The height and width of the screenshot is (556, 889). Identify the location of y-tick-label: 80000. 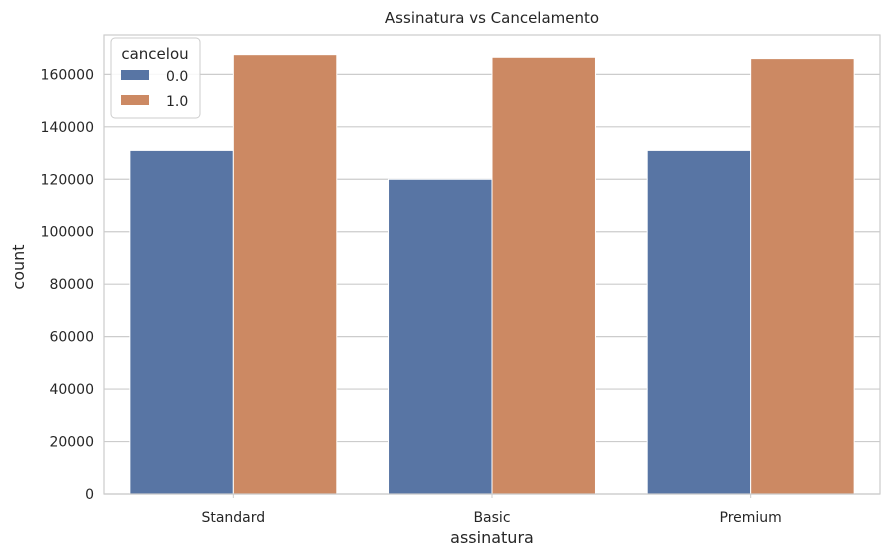
(71, 285).